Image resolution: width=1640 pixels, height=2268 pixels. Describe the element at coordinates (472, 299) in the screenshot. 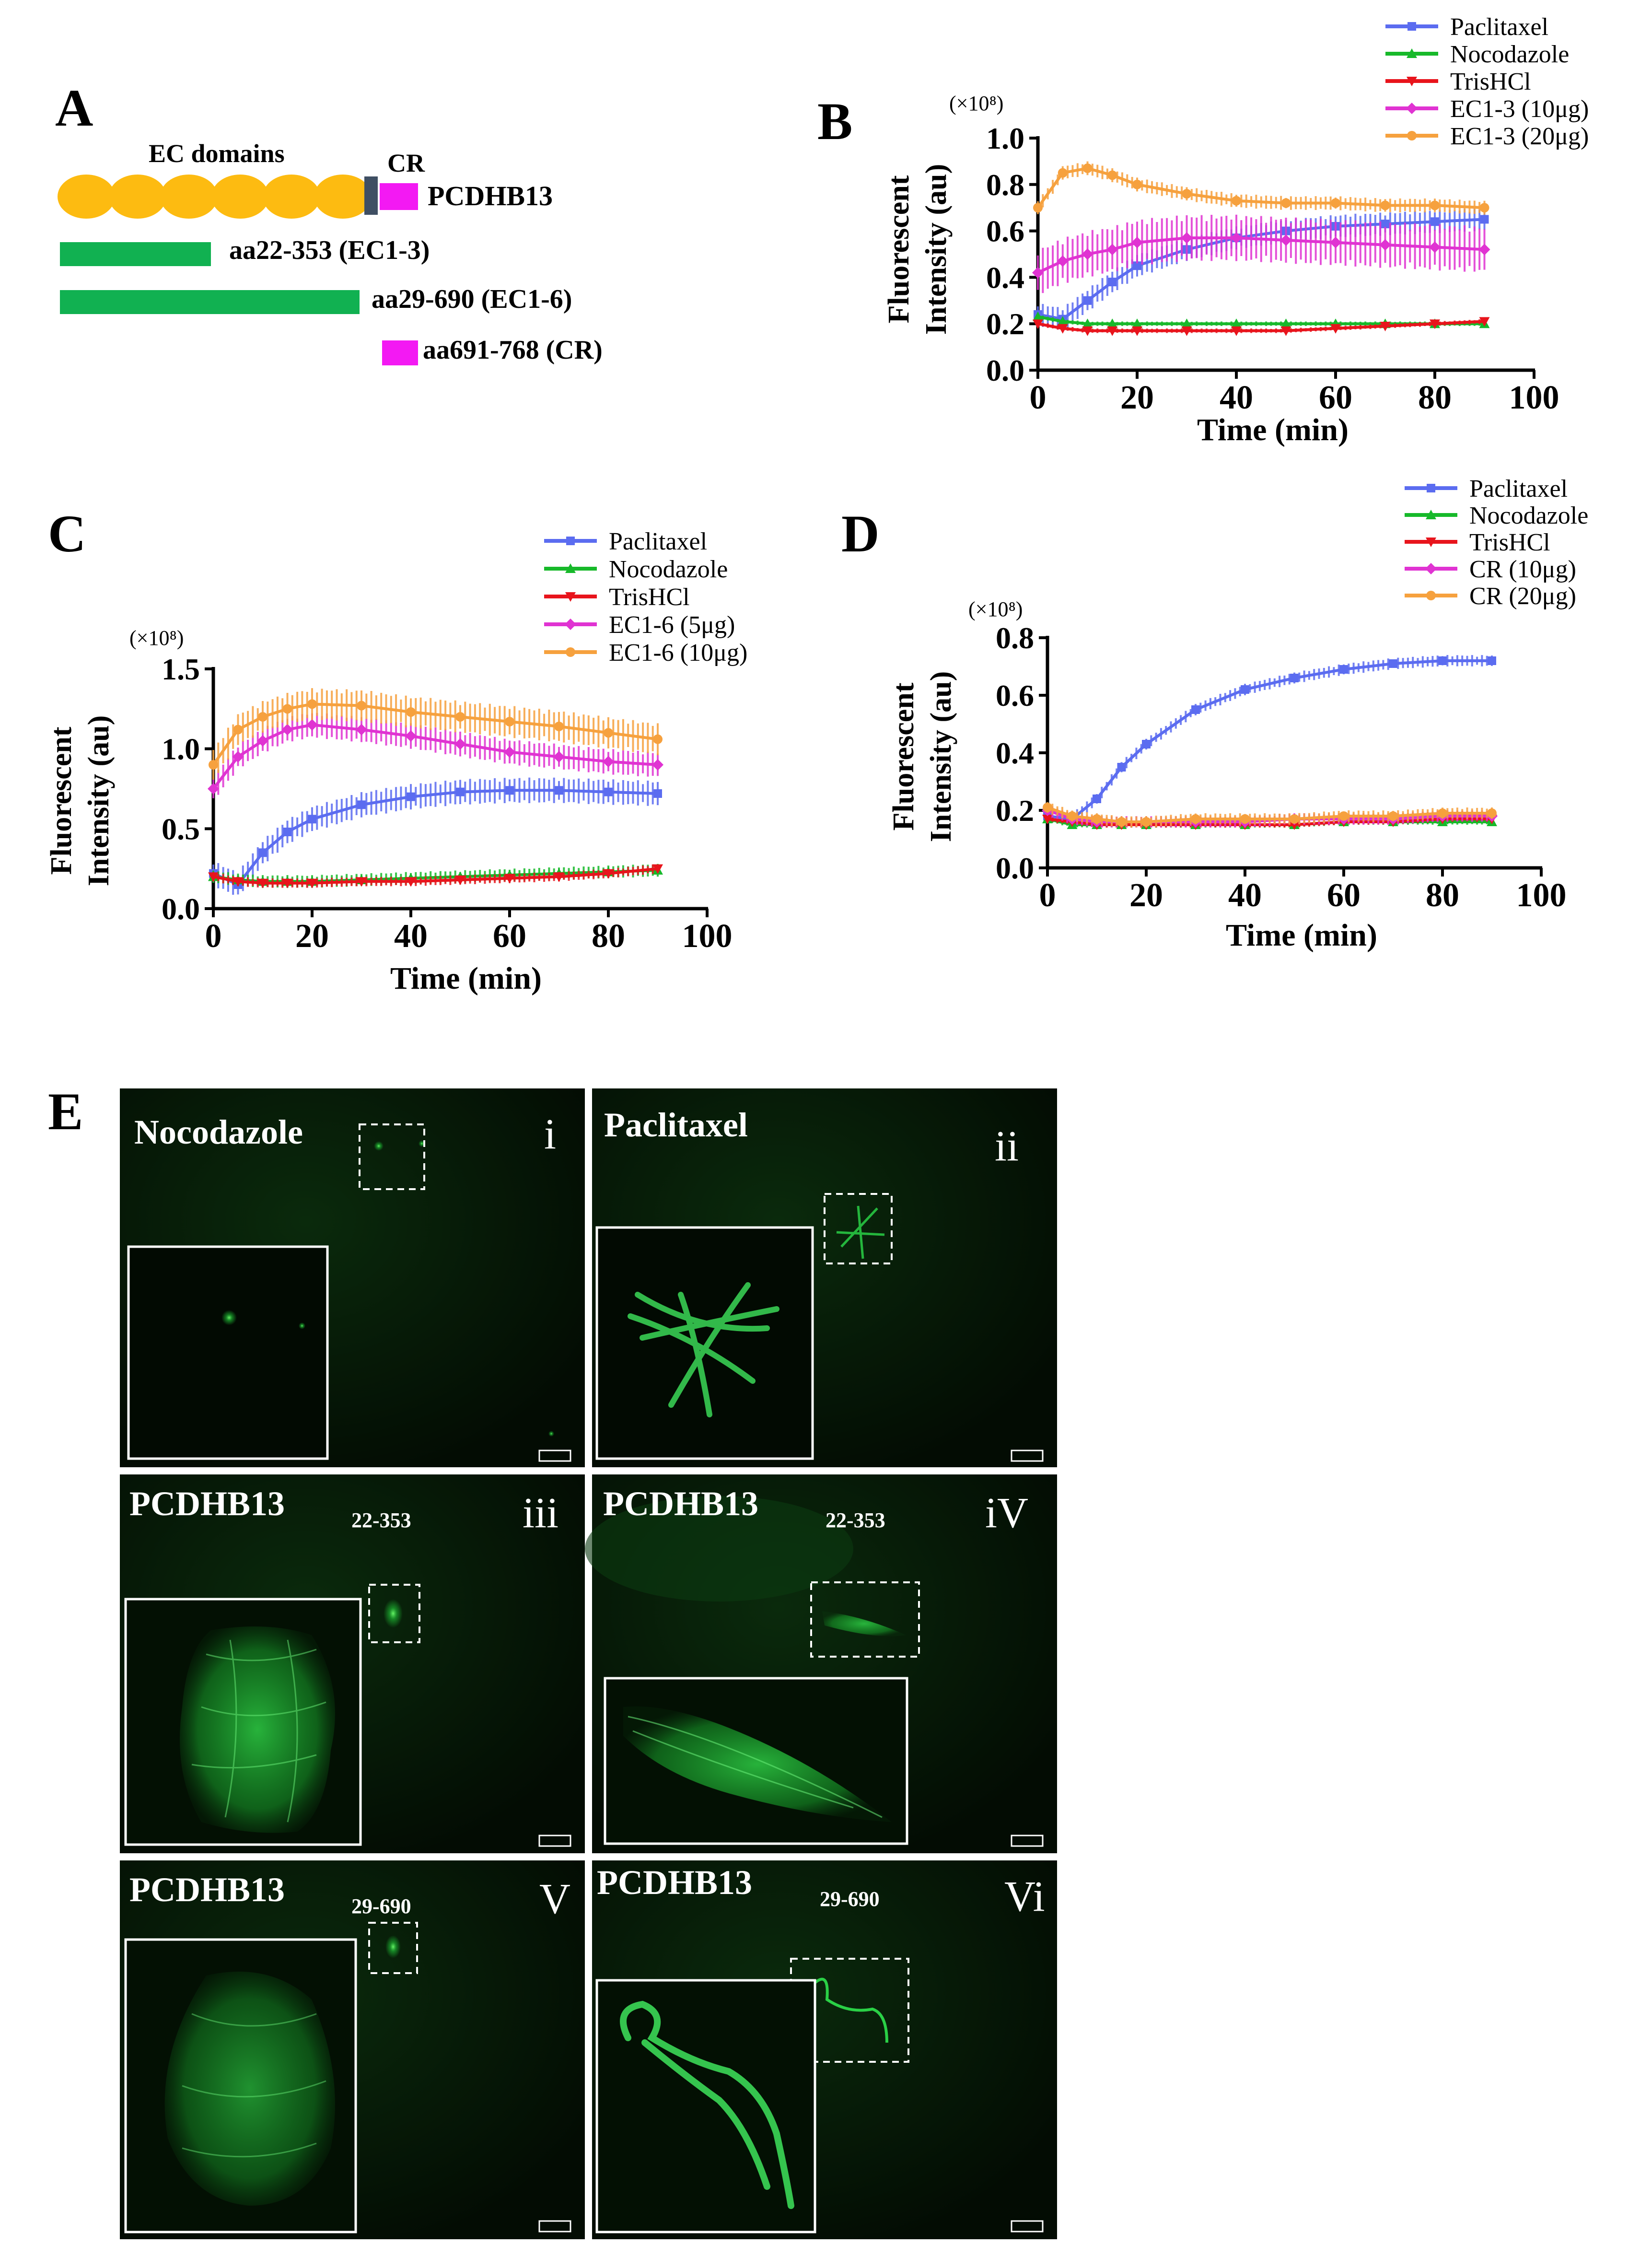

I see `construct-label-ec1-6: aa29-690 (EC1-6)` at that location.